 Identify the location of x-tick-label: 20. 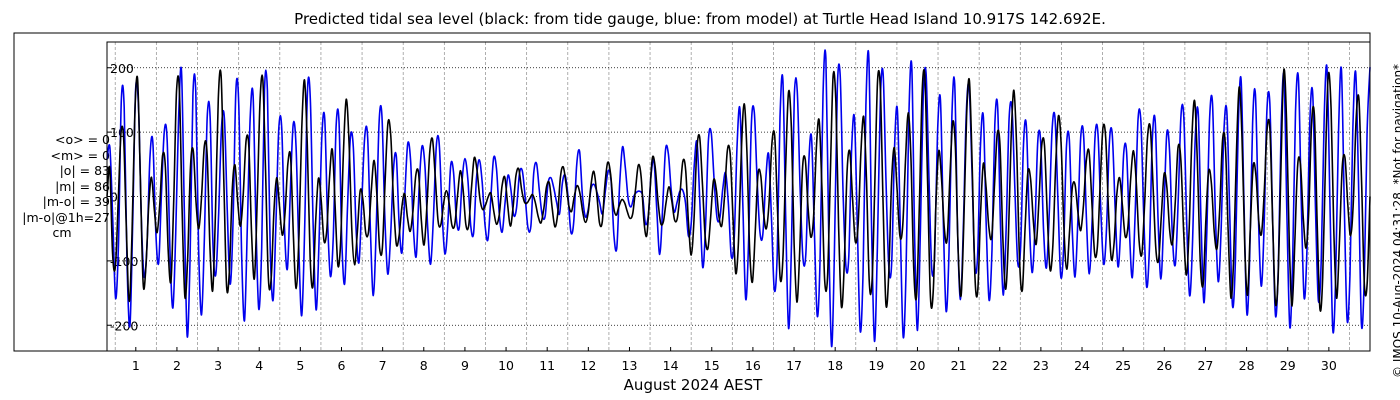
(918, 365).